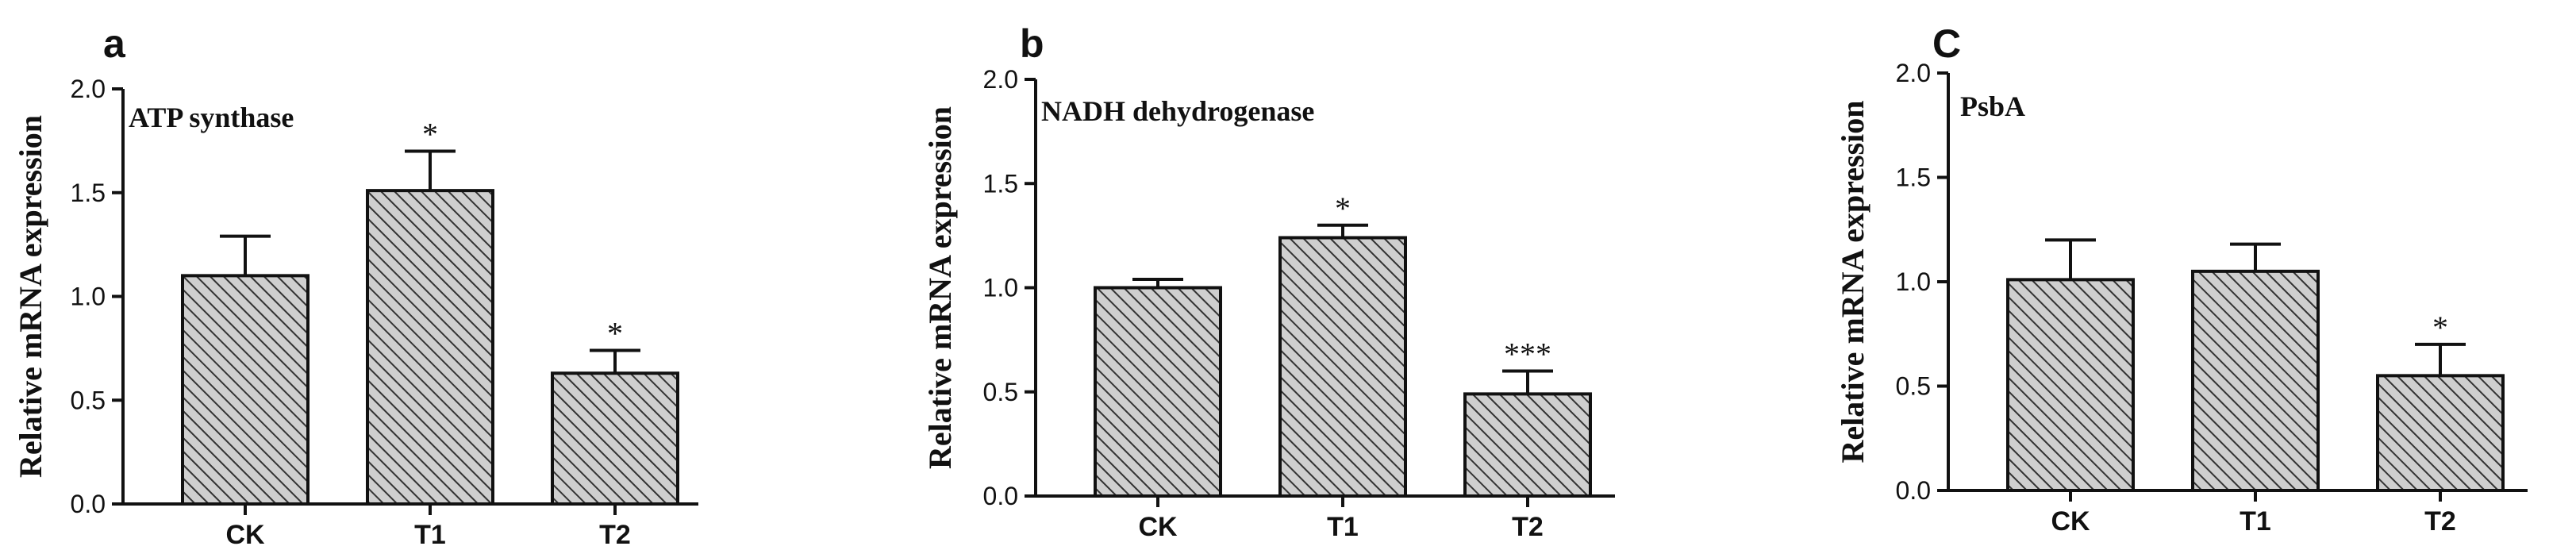 This screenshot has height=550, width=2576. I want to click on significance-marker: ***, so click(1527, 354).